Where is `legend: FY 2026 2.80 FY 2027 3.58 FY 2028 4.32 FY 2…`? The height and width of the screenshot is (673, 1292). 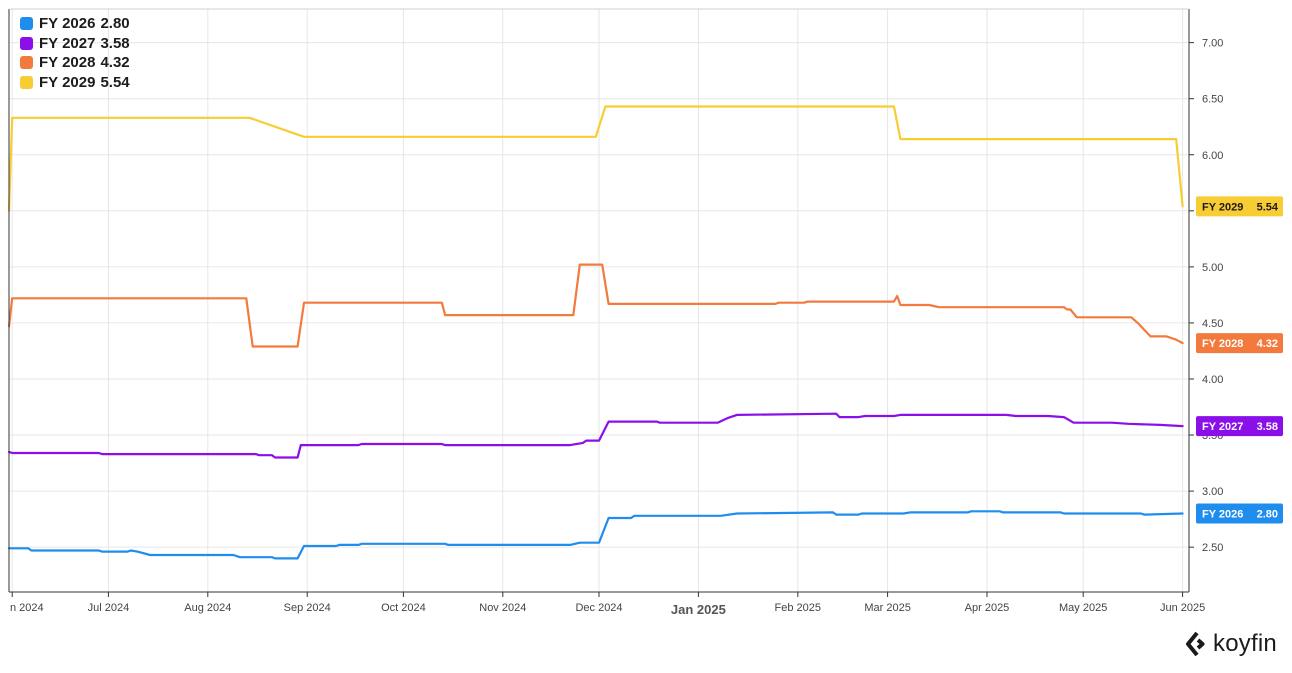 legend: FY 2026 2.80 FY 2027 3.58 FY 2028 4.32 FY 2… is located at coordinates (77, 53).